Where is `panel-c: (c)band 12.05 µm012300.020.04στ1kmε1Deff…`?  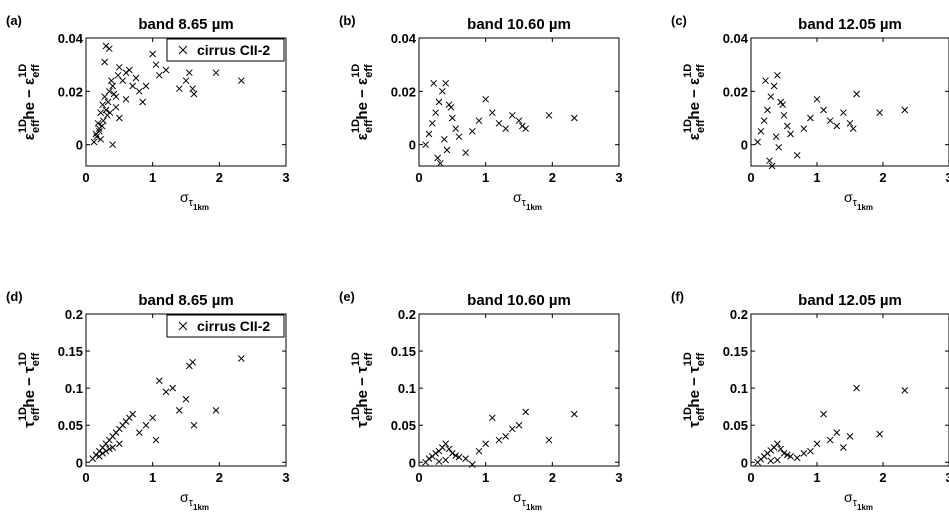
panel-c: (c)band 12.05 µm012300.020.04στ1kmε1Deff… is located at coordinates (810, 112).